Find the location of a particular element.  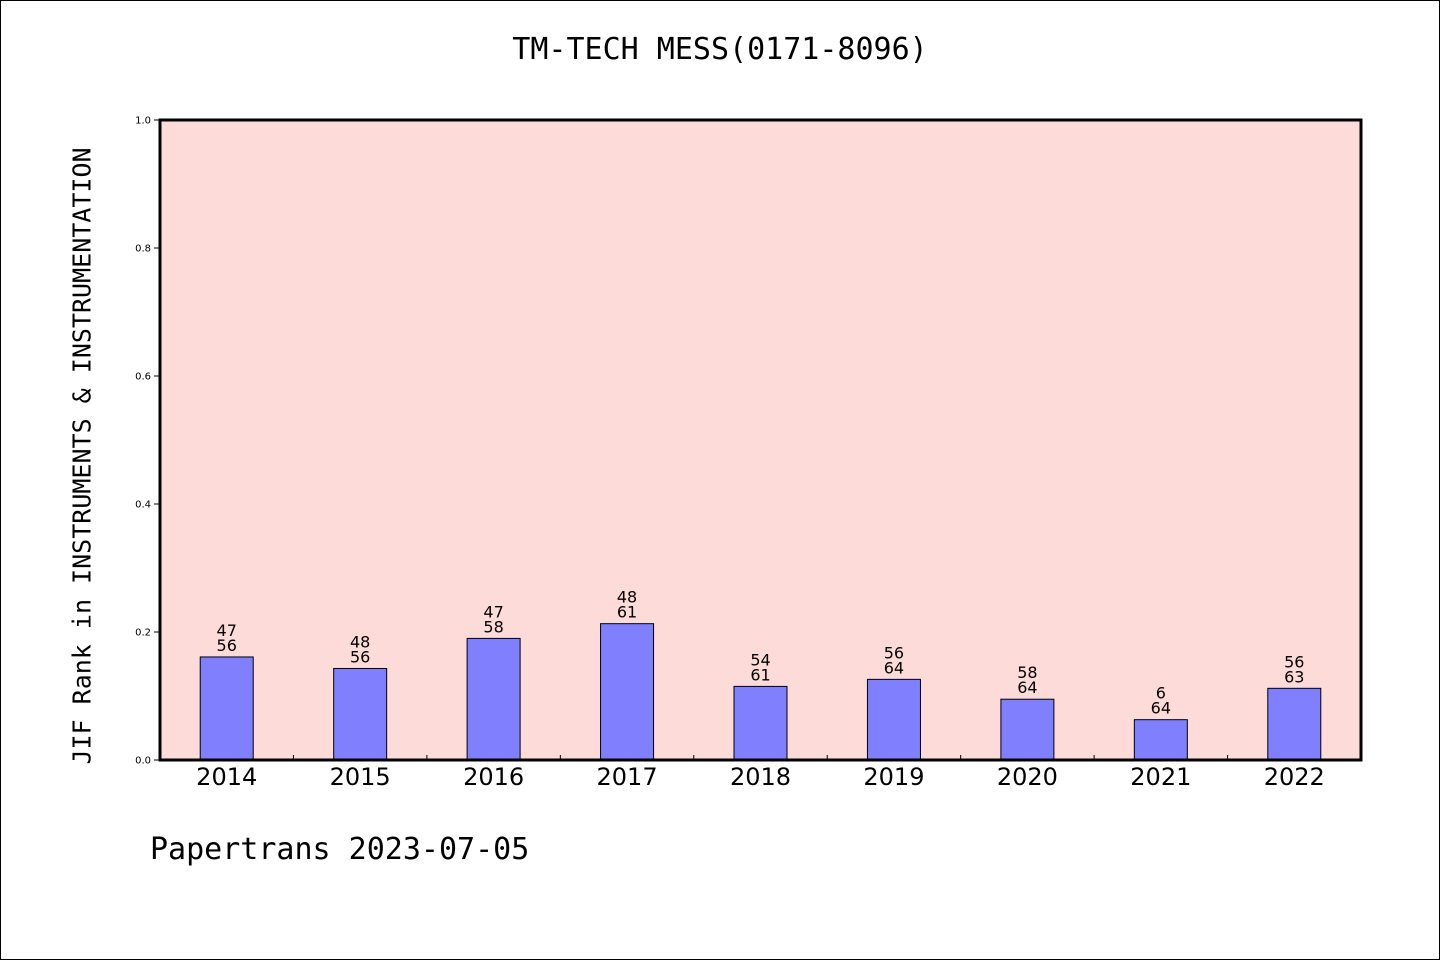

bar-label-total: 63 is located at coordinates (1294, 676).